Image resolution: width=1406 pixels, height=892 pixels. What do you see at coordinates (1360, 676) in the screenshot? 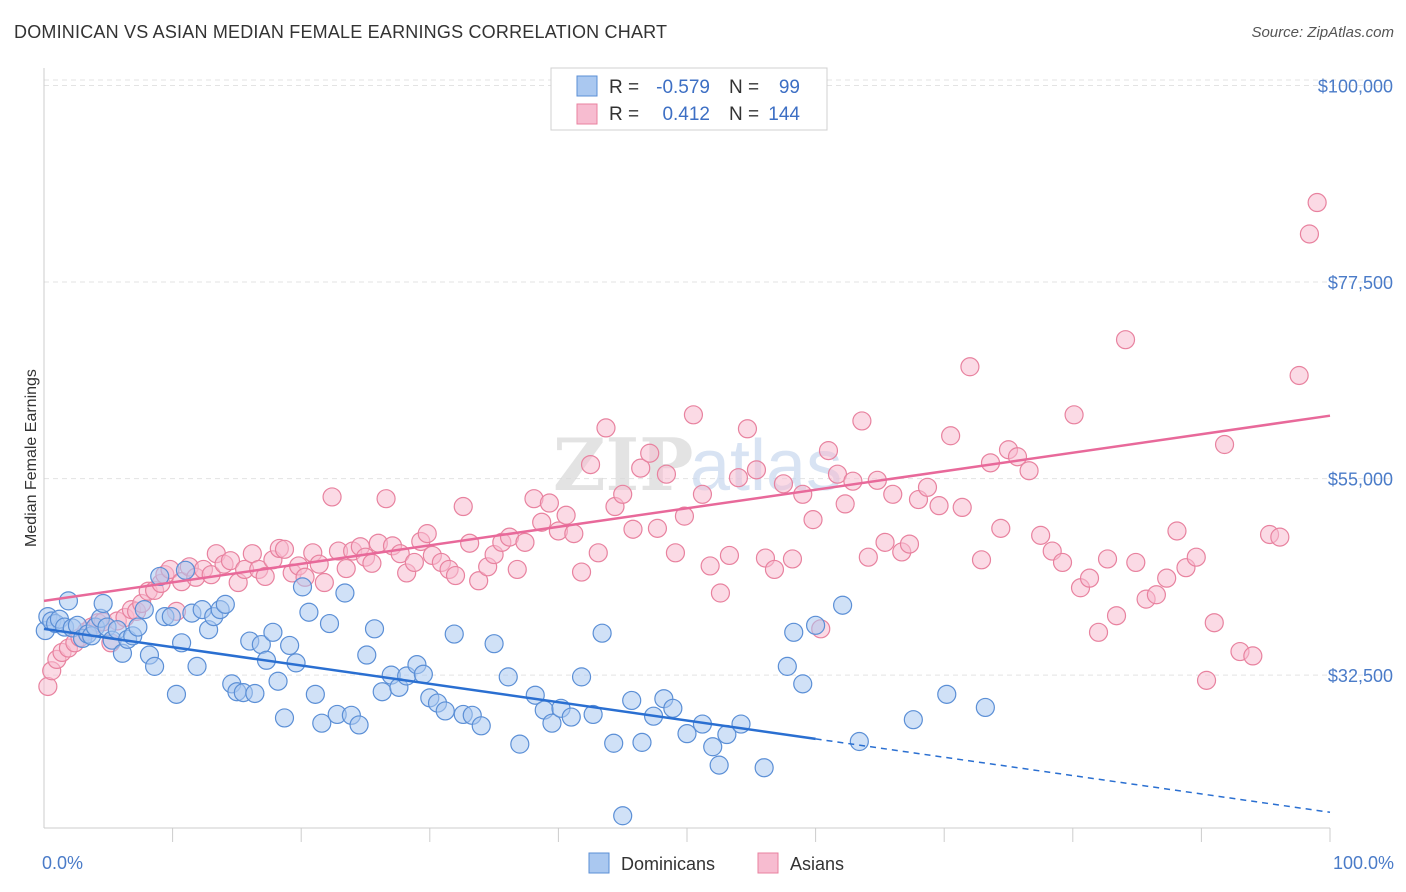
I see `y-tick-label-0: $32,500` at bounding box center [1360, 676].